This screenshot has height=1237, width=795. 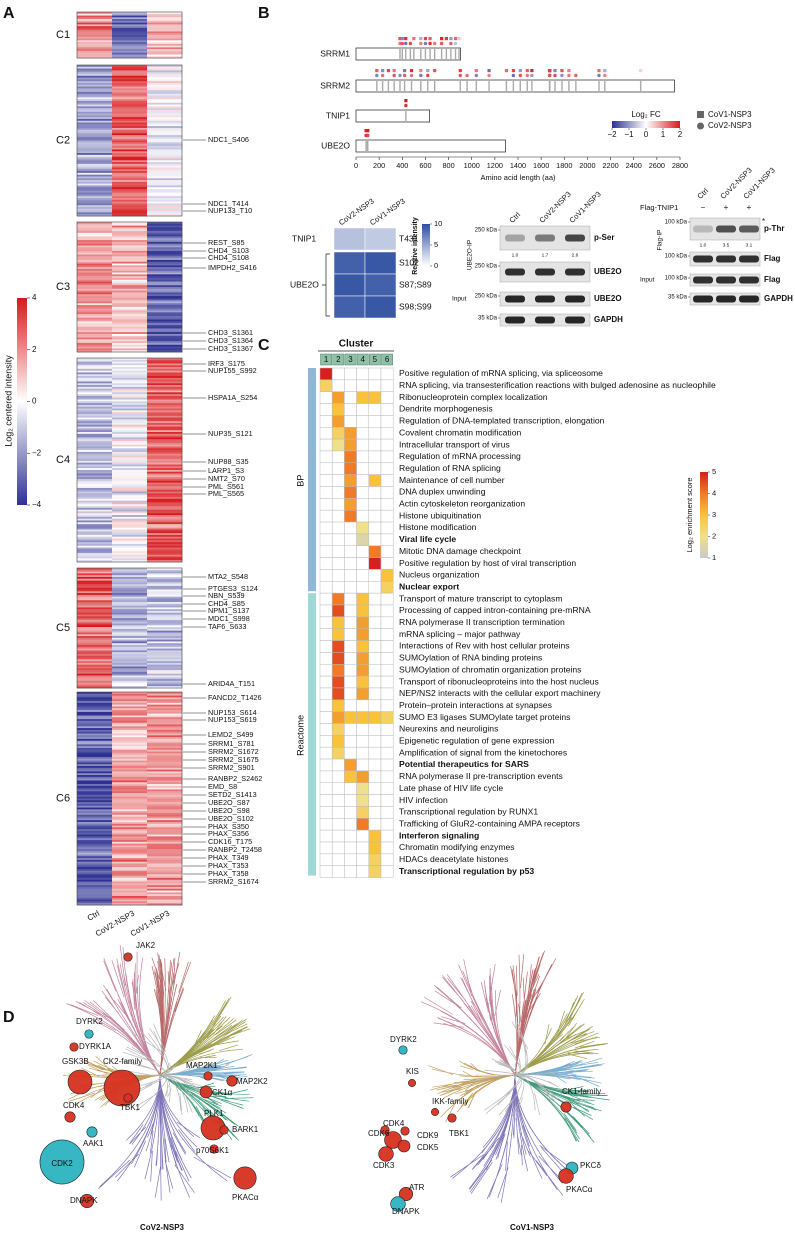 I want to click on kinase-label: DNAPK, so click(x=406, y=1211).